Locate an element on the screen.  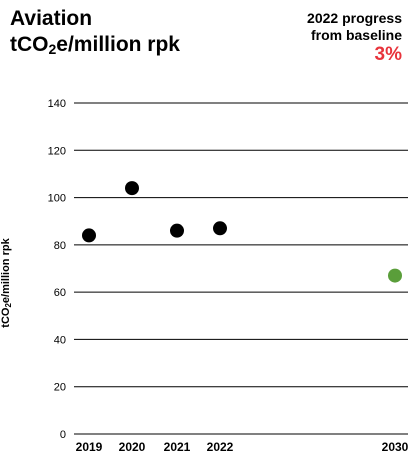
progress-block: 2022 progress from baseline 3% is located at coordinates (354, 38).